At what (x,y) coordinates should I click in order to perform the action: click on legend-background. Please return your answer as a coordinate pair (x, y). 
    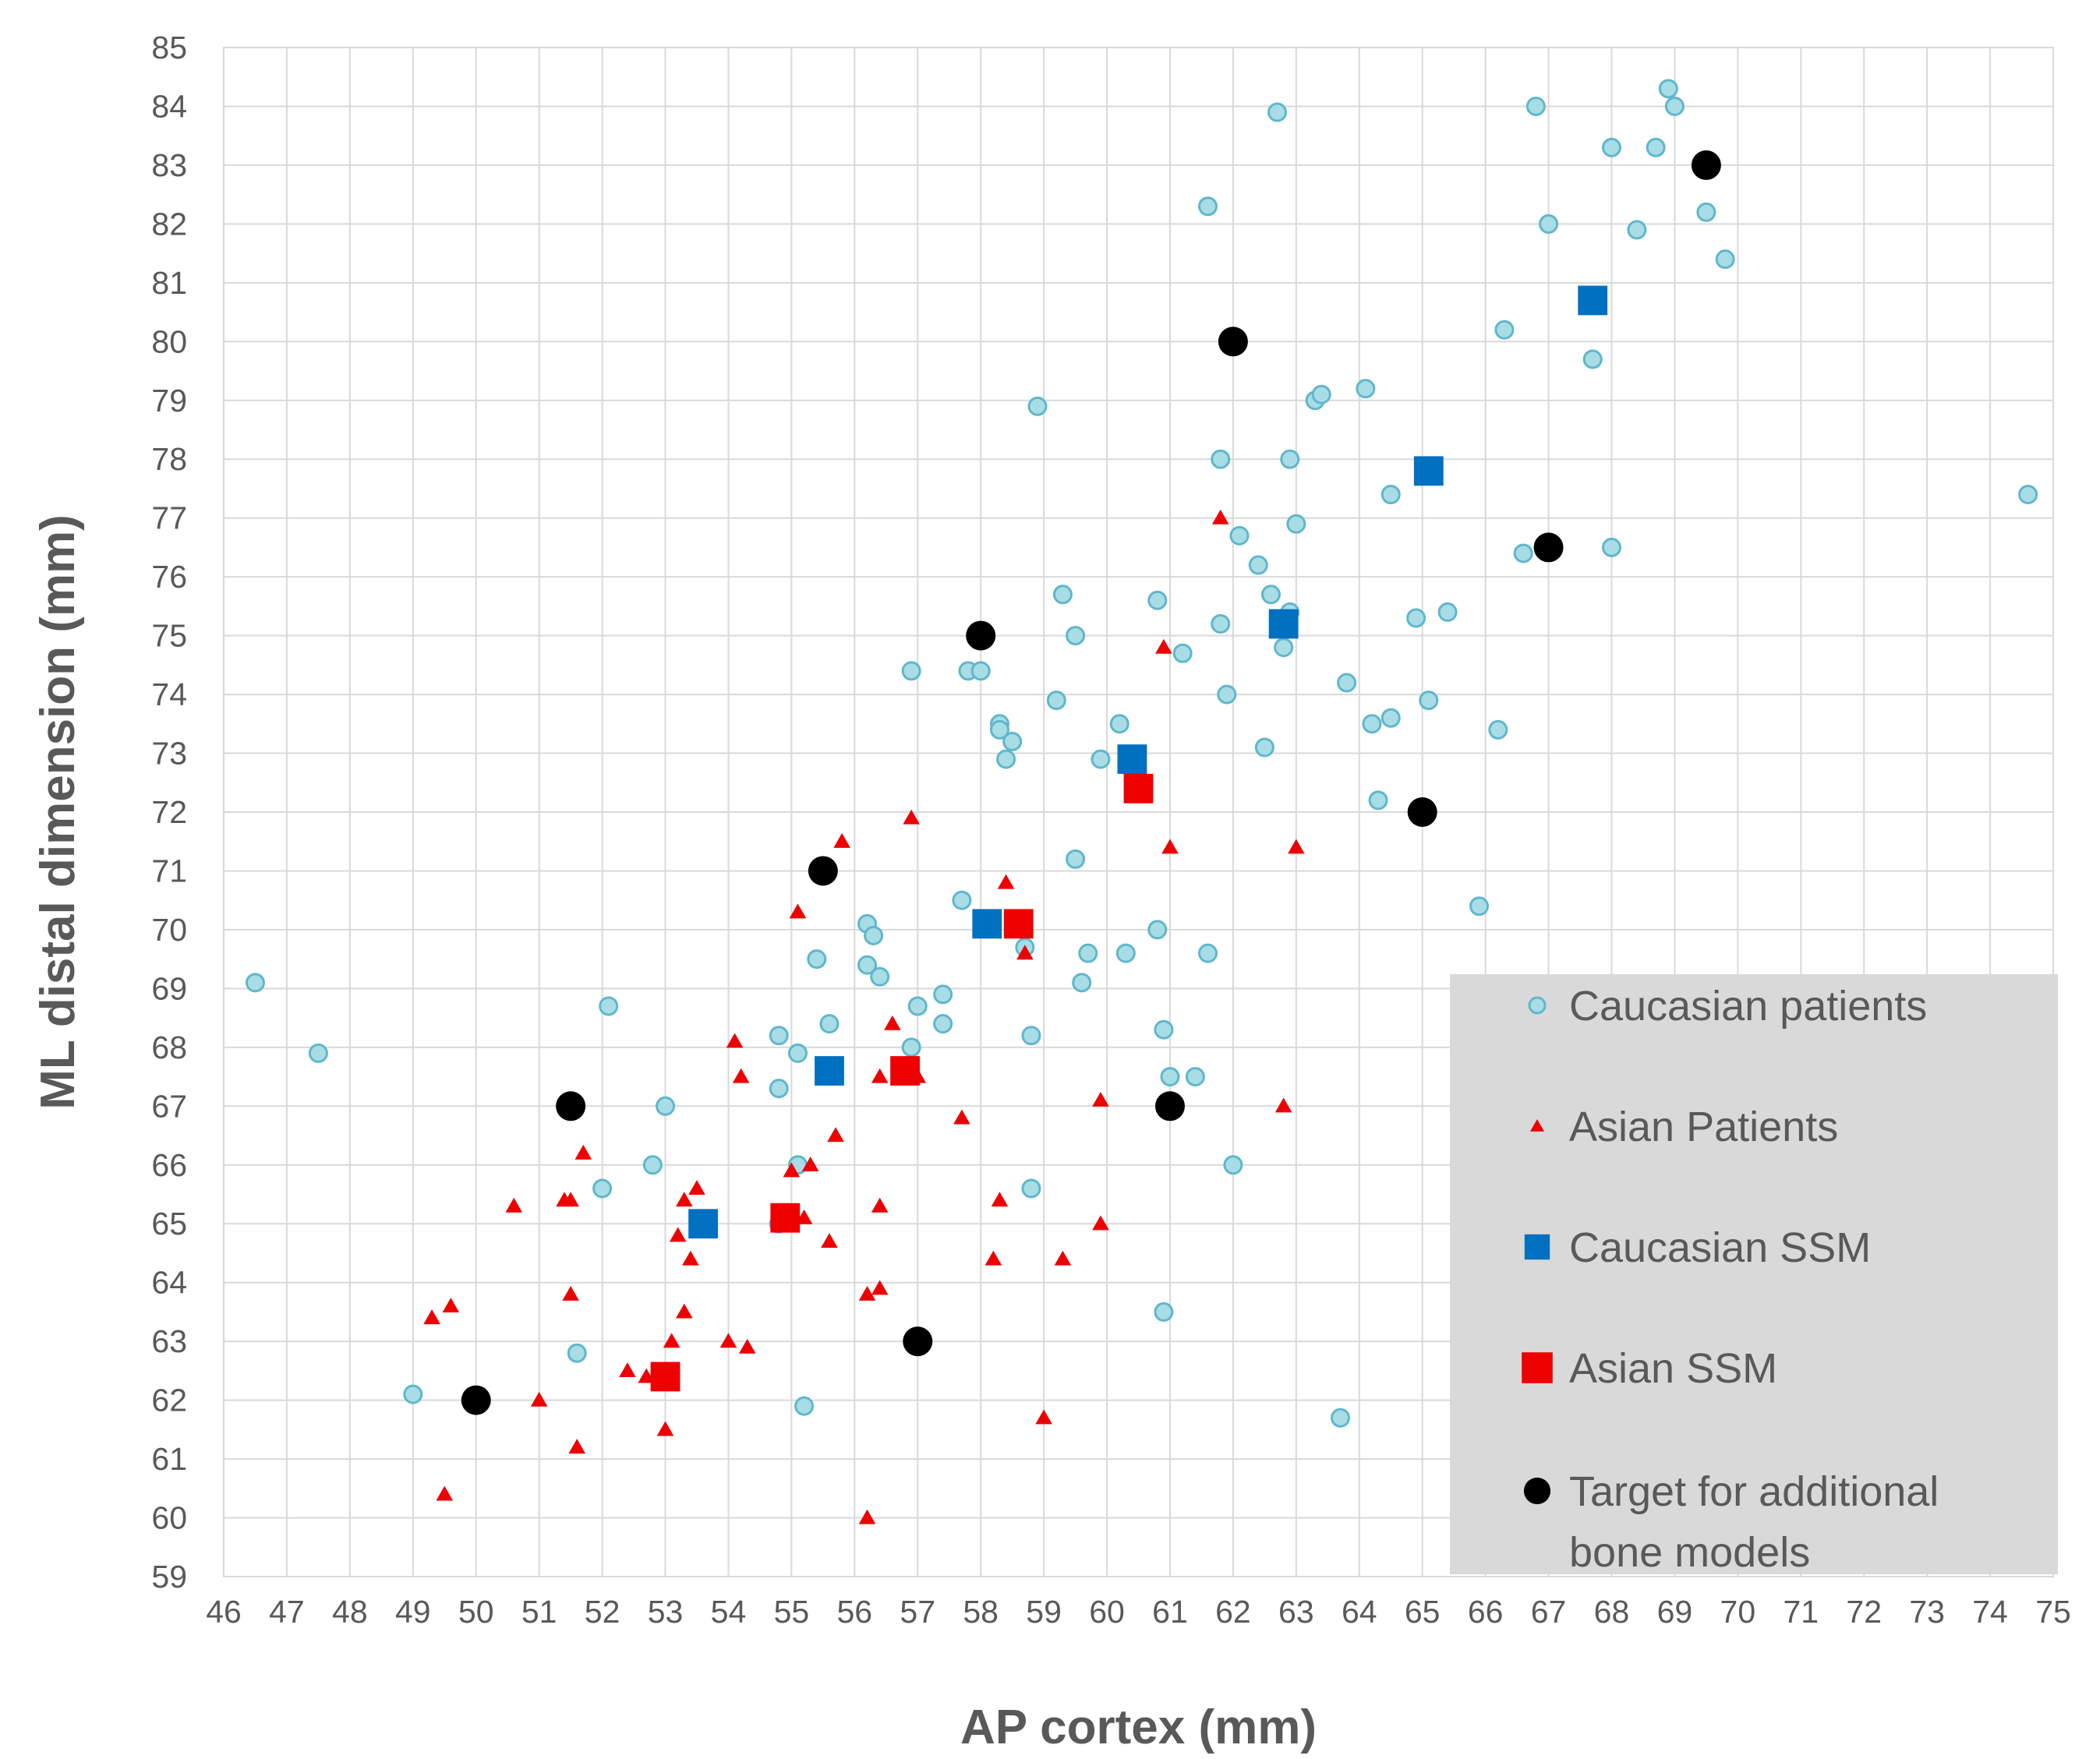
    Looking at the image, I should click on (1754, 1274).